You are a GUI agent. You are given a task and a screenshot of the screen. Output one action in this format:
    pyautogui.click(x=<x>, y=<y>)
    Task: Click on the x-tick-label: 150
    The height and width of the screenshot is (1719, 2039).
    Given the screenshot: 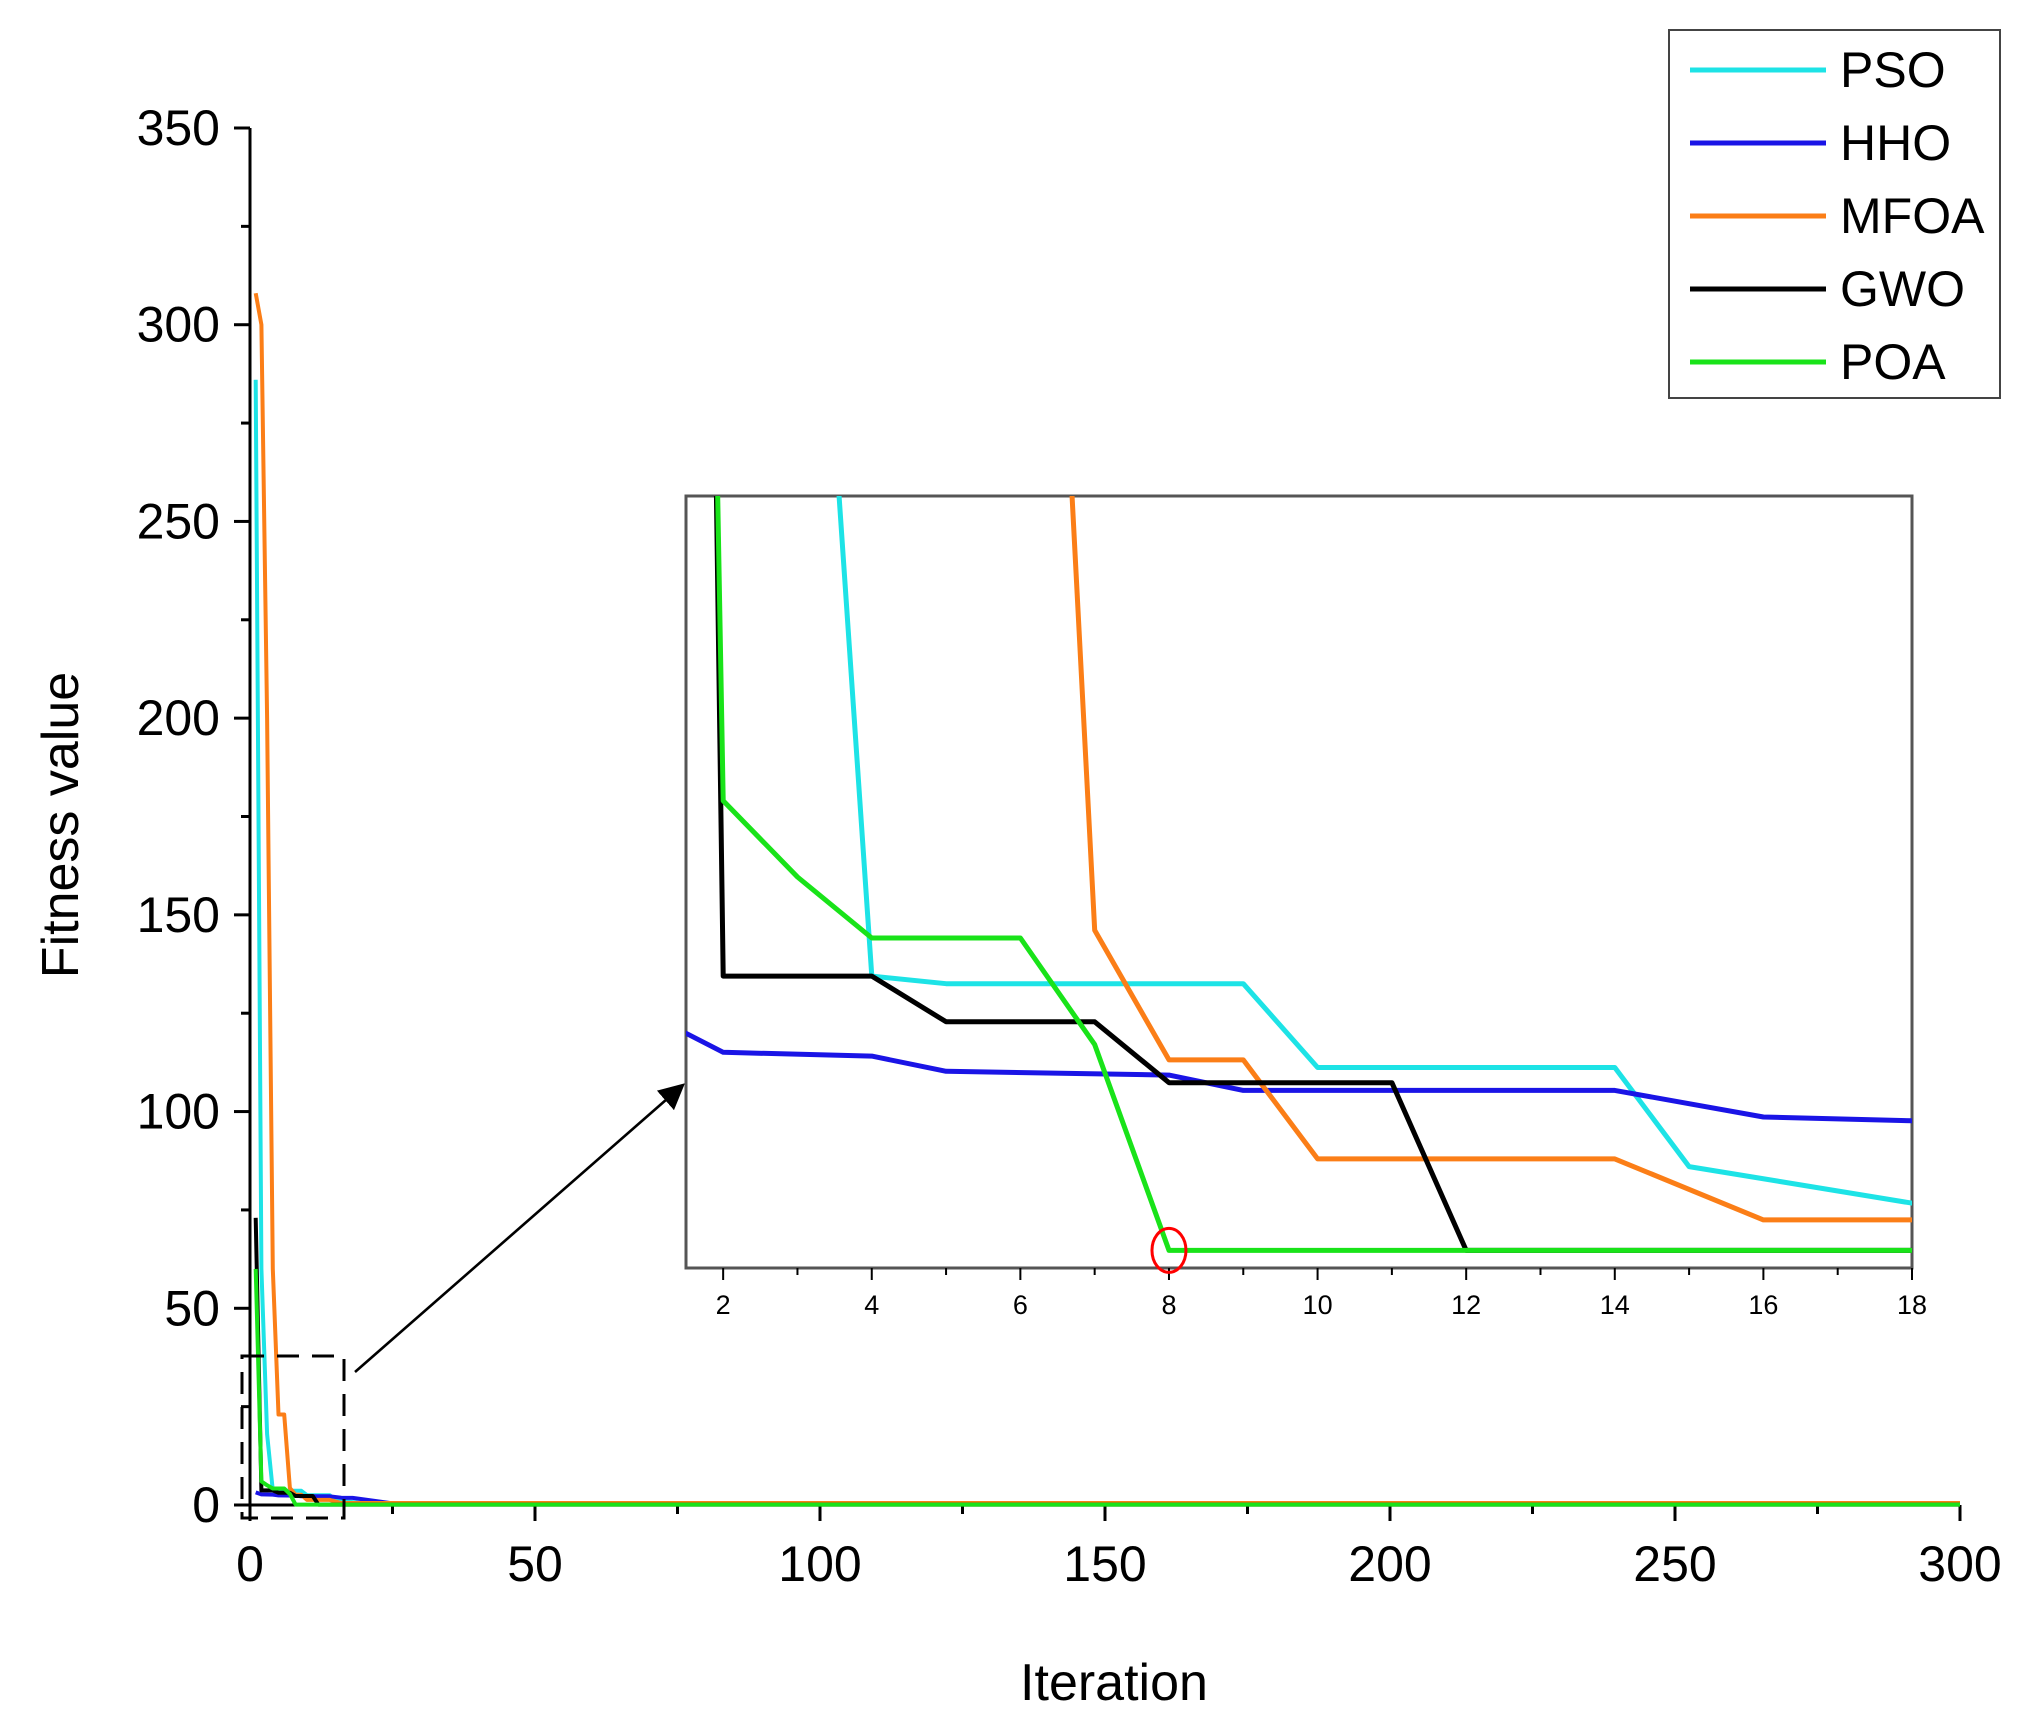 What is the action you would take?
    pyautogui.click(x=1104, y=1564)
    